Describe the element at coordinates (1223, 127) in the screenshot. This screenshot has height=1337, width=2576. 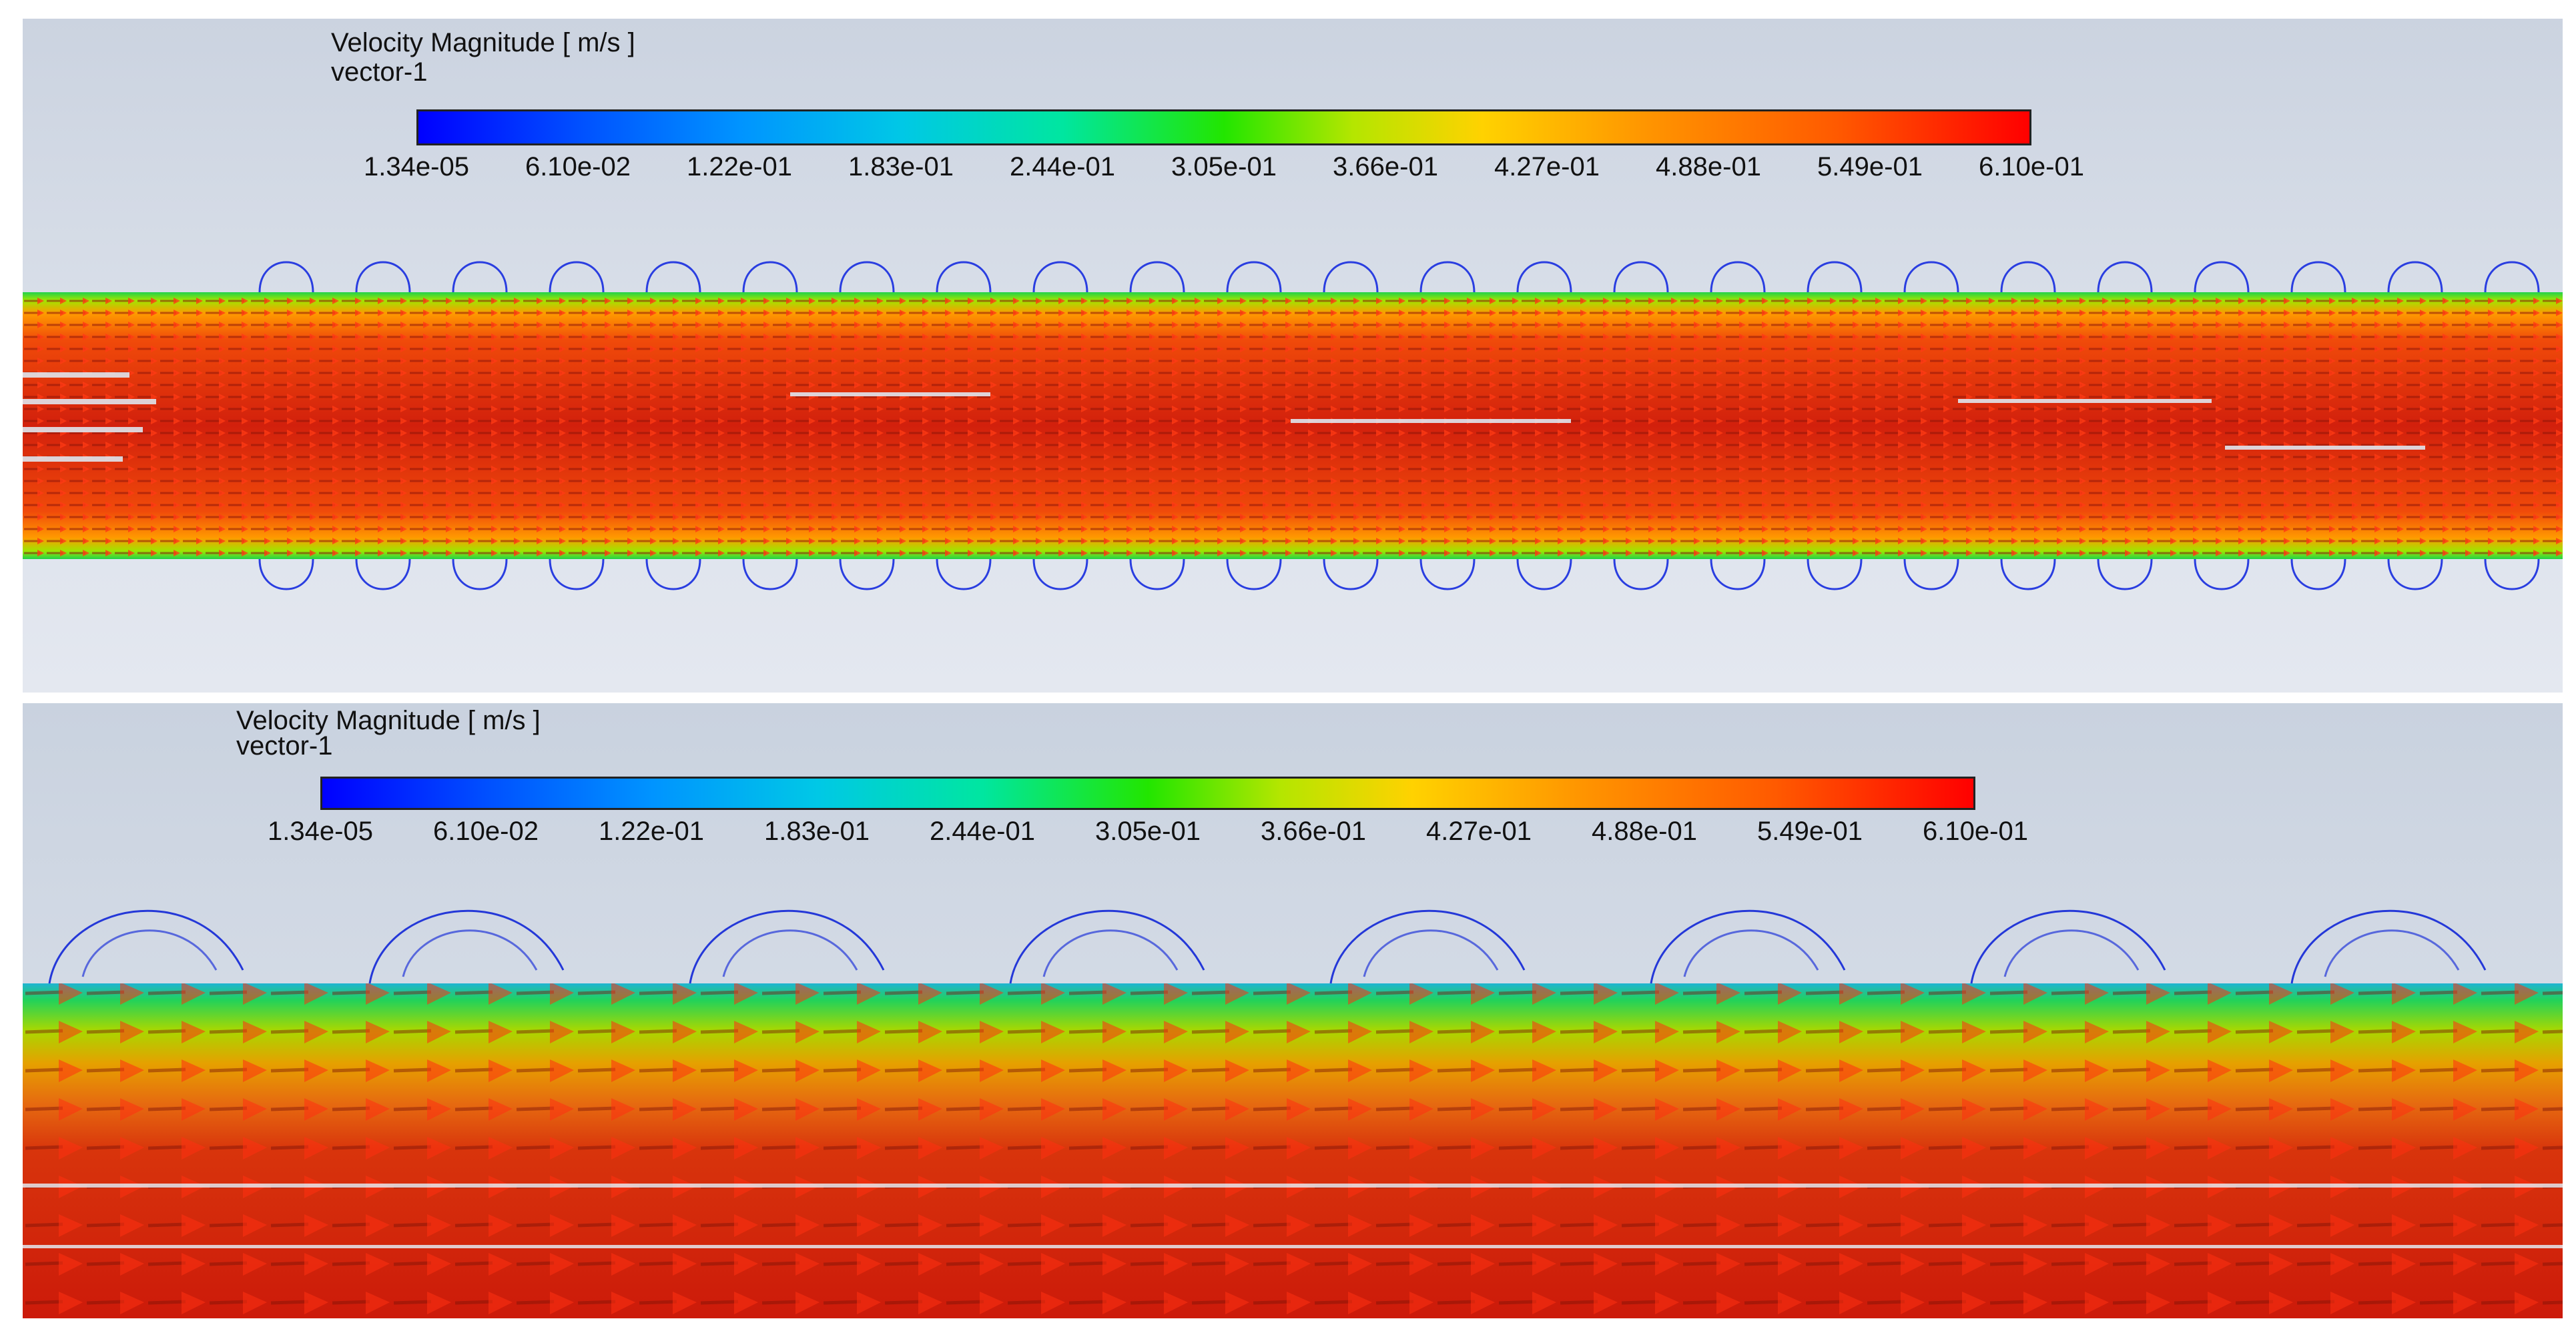
I see `top-colorbar` at that location.